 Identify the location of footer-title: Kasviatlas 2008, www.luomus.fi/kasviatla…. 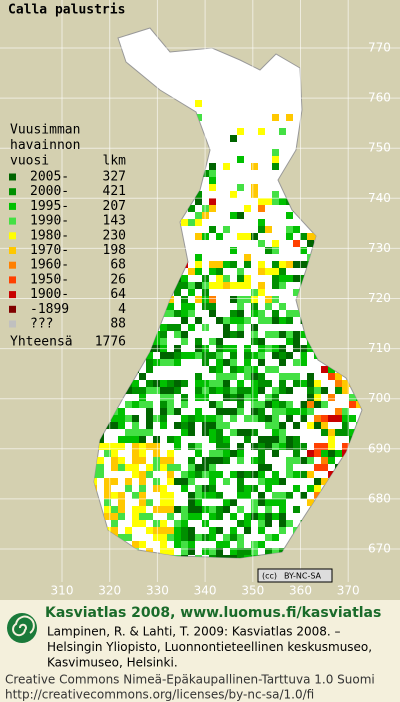
(213, 613).